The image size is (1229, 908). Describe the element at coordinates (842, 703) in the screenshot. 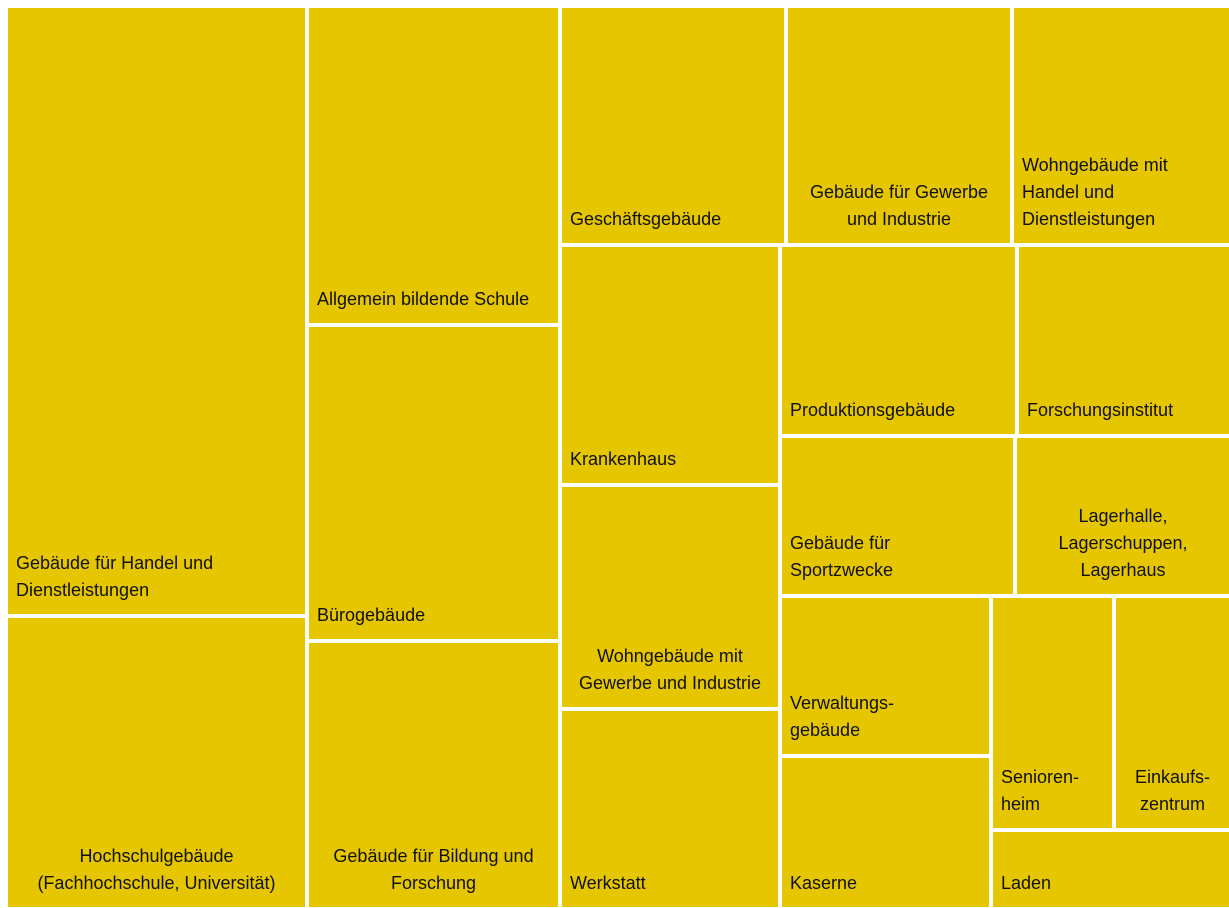

I see `tile-label: Verwaltungs-` at that location.